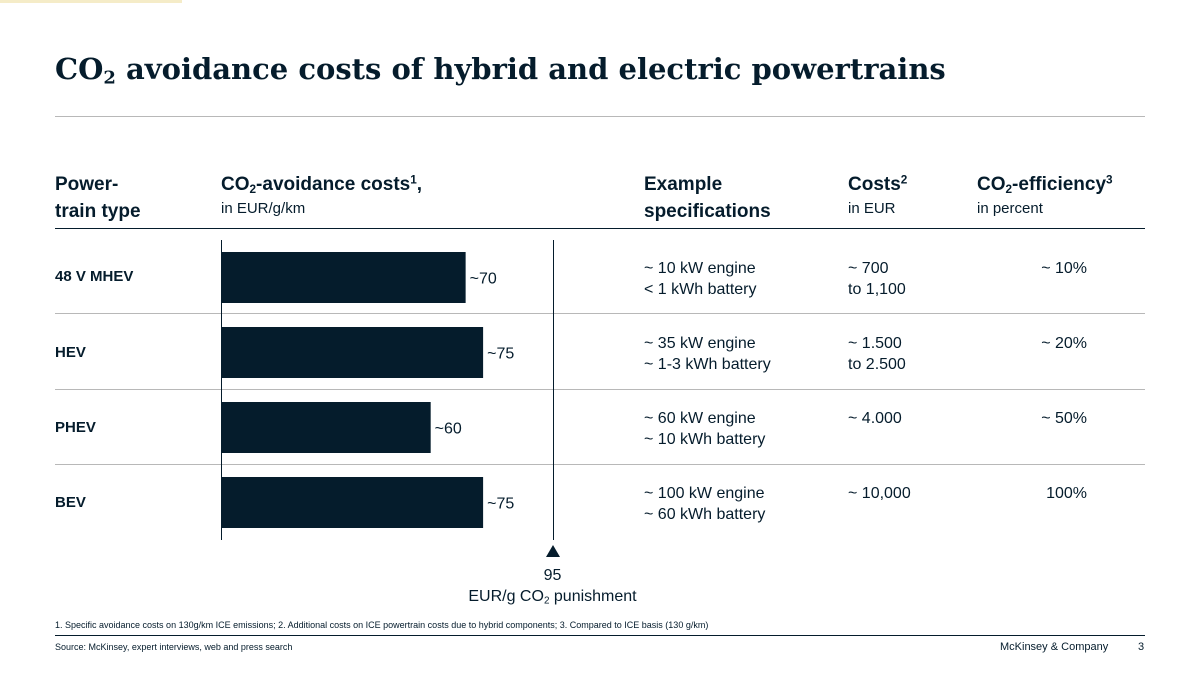 This screenshot has height=675, width=1200. Describe the element at coordinates (1064, 268) in the screenshot. I see `efficiency-cell: ~ 10%` at that location.